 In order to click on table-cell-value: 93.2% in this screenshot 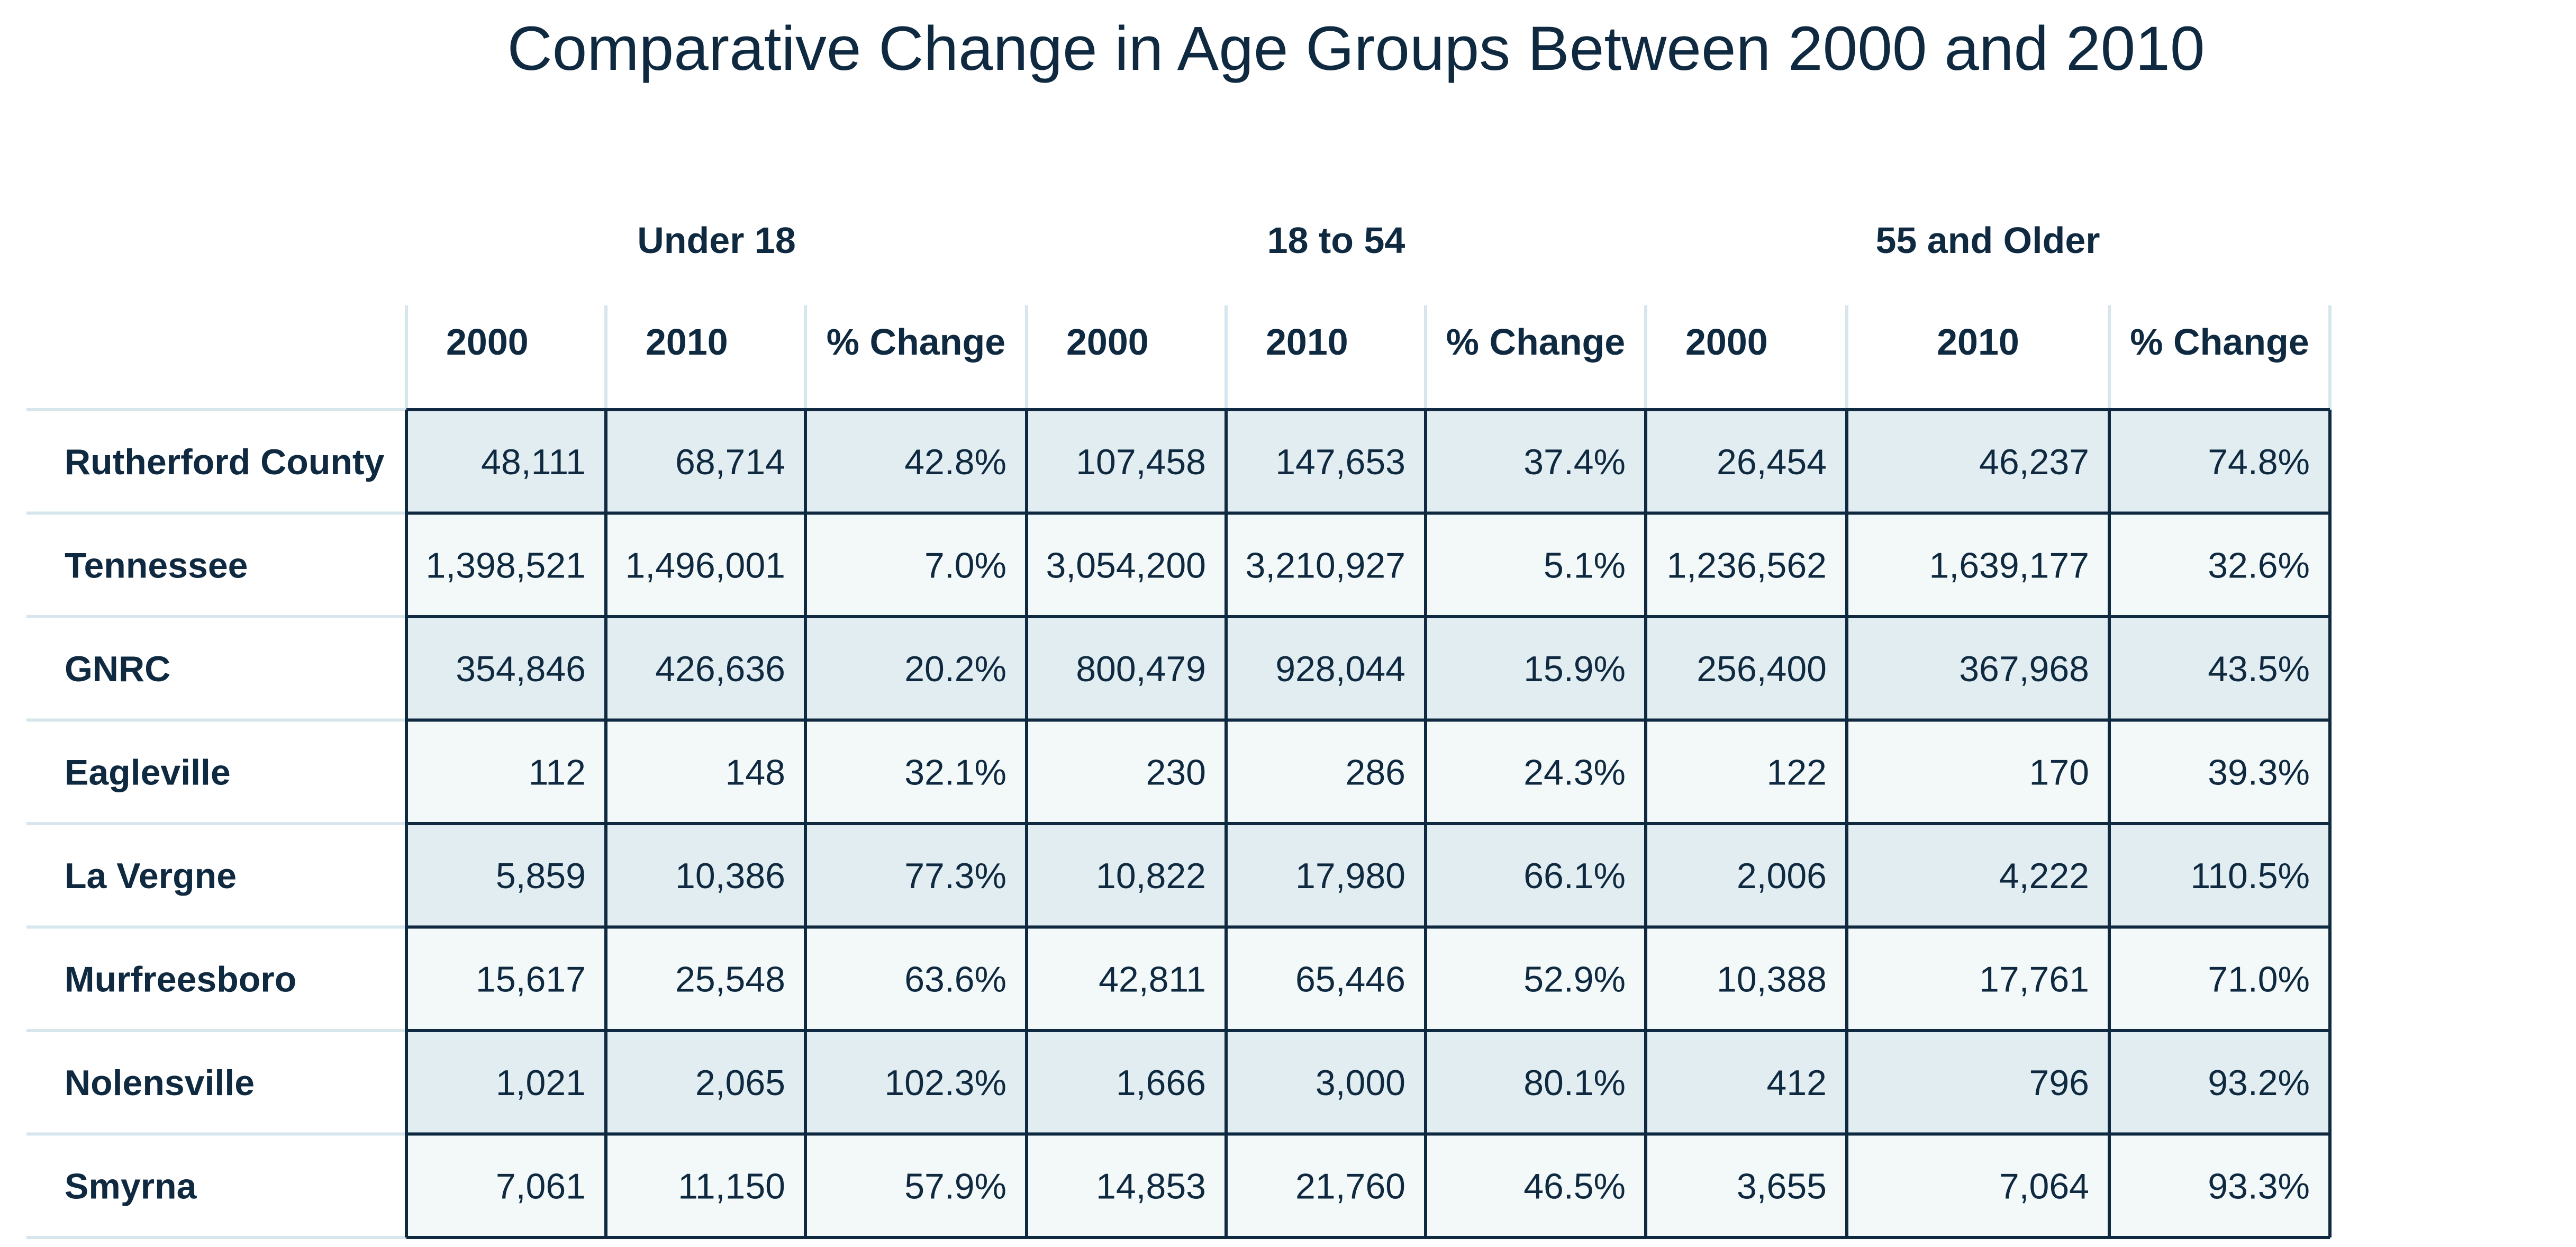, I will do `click(2259, 1083)`.